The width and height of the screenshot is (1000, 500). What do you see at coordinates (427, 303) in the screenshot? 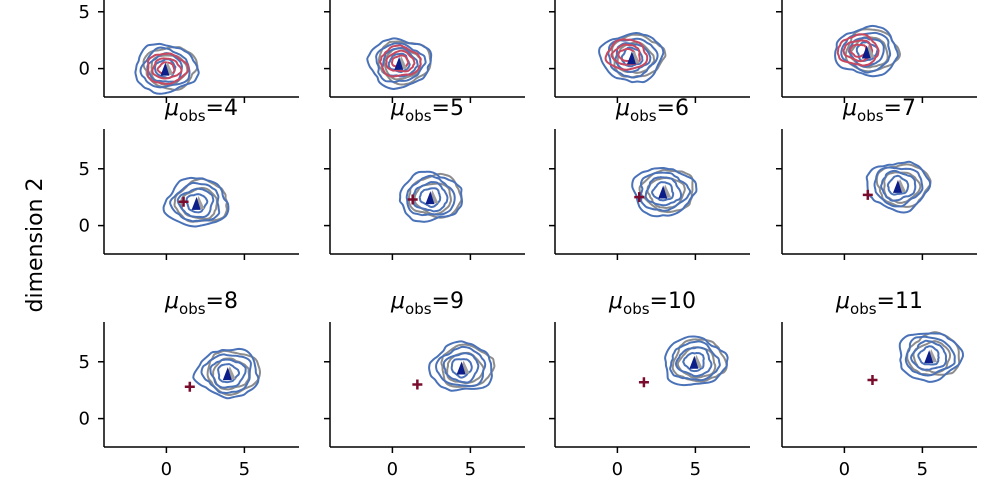
I see `panel-title: μobs=9` at bounding box center [427, 303].